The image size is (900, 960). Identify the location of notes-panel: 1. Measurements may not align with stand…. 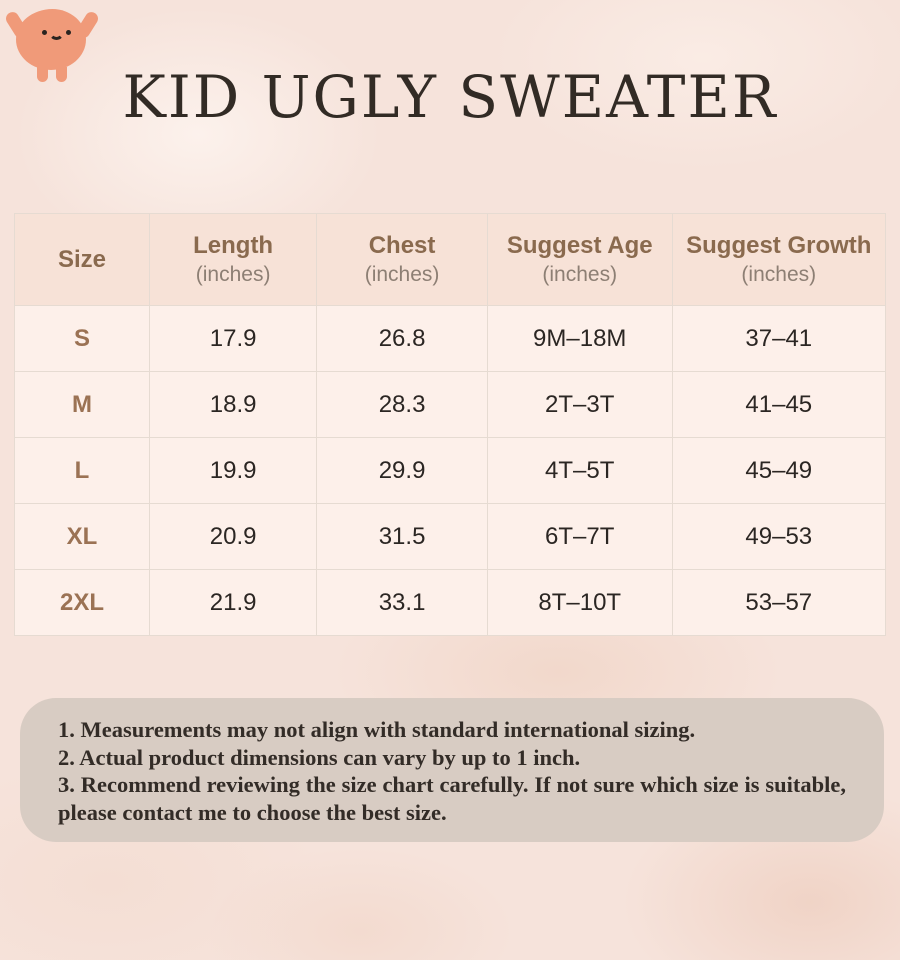
(452, 770).